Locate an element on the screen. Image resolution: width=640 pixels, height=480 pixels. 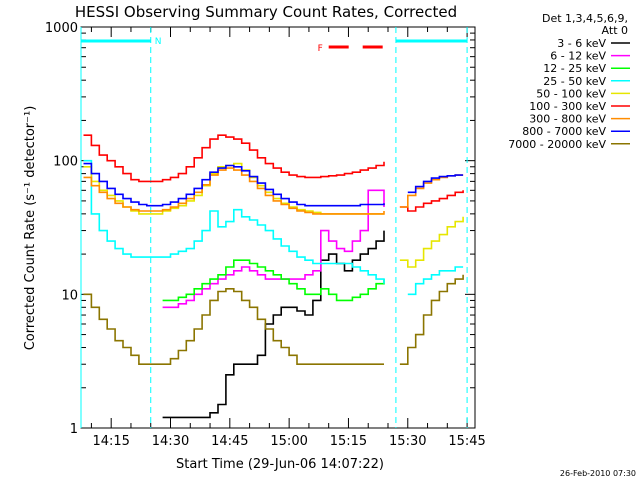
x-tick-label: 14:30 is located at coordinates (170, 441).